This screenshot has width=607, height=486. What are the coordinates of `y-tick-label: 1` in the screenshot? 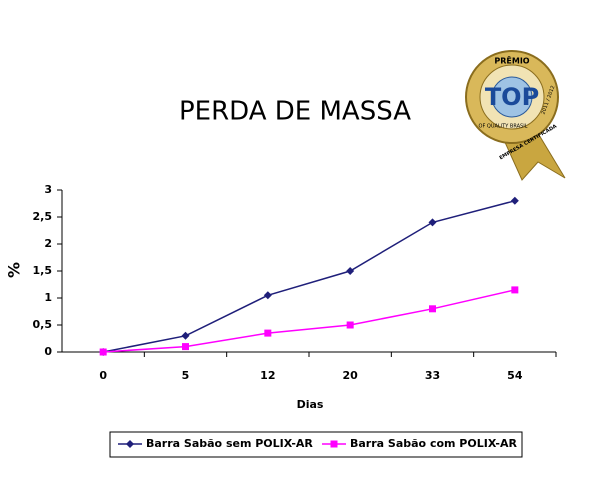 It's located at (48, 297).